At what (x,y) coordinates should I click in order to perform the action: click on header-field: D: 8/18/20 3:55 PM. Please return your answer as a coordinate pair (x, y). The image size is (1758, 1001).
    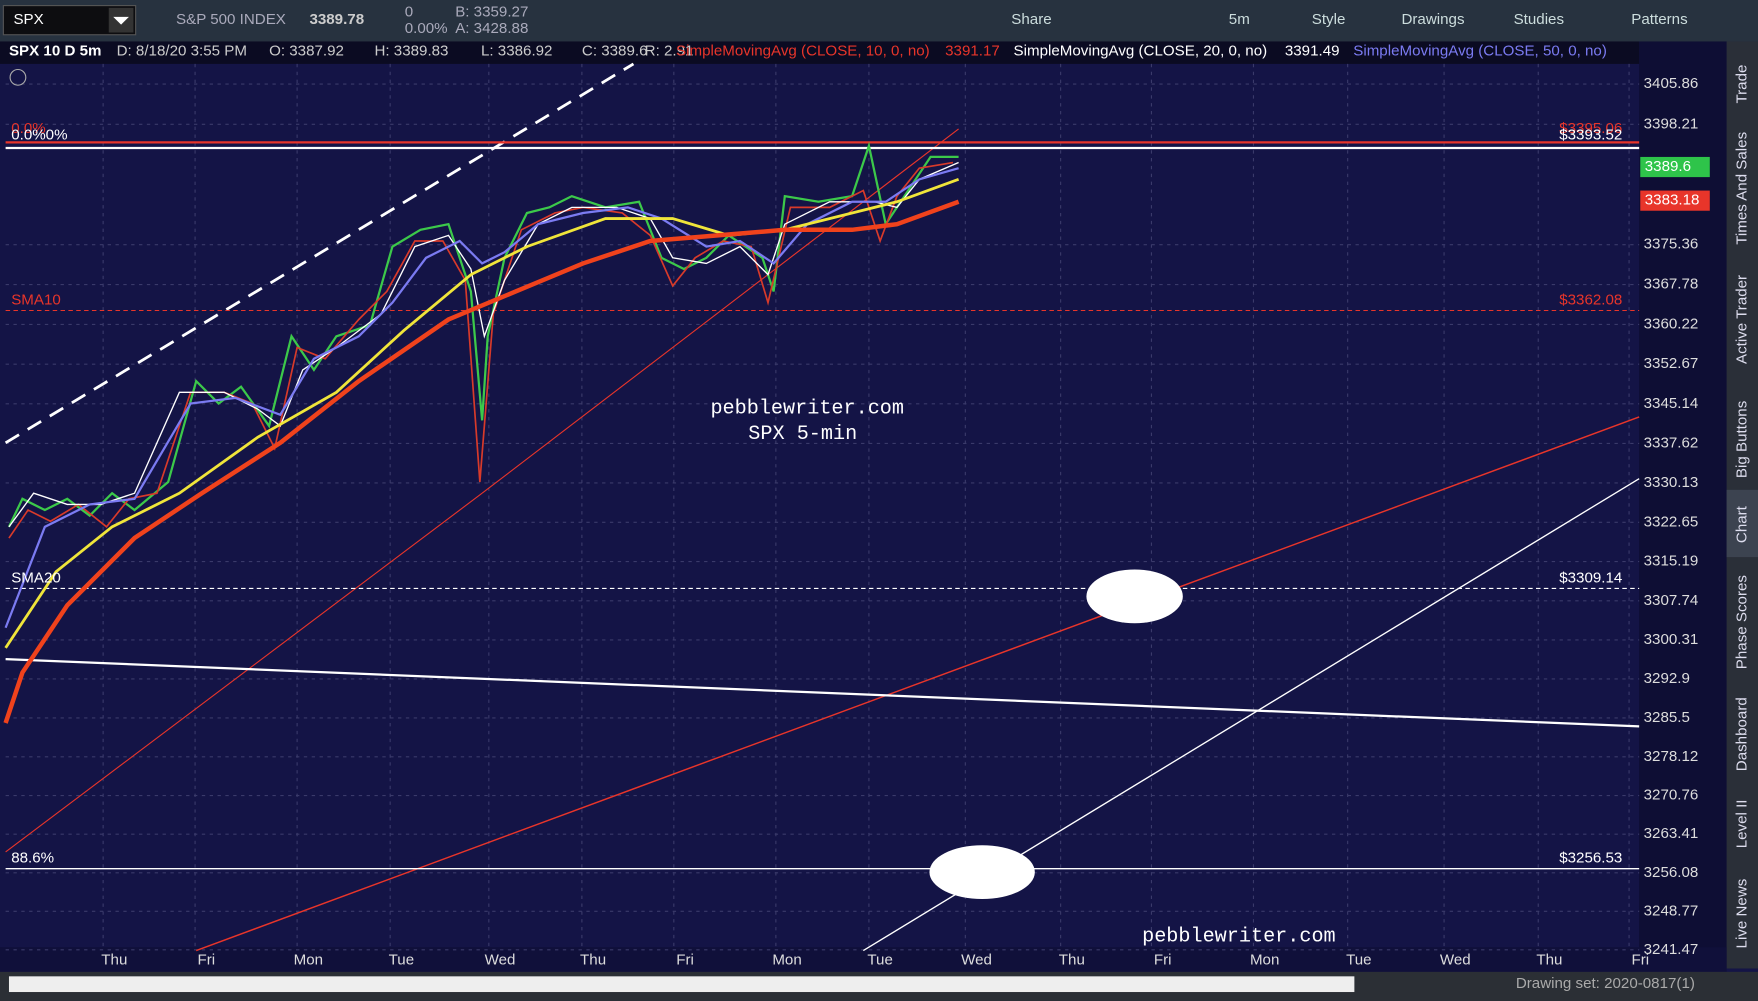
    Looking at the image, I should click on (182, 51).